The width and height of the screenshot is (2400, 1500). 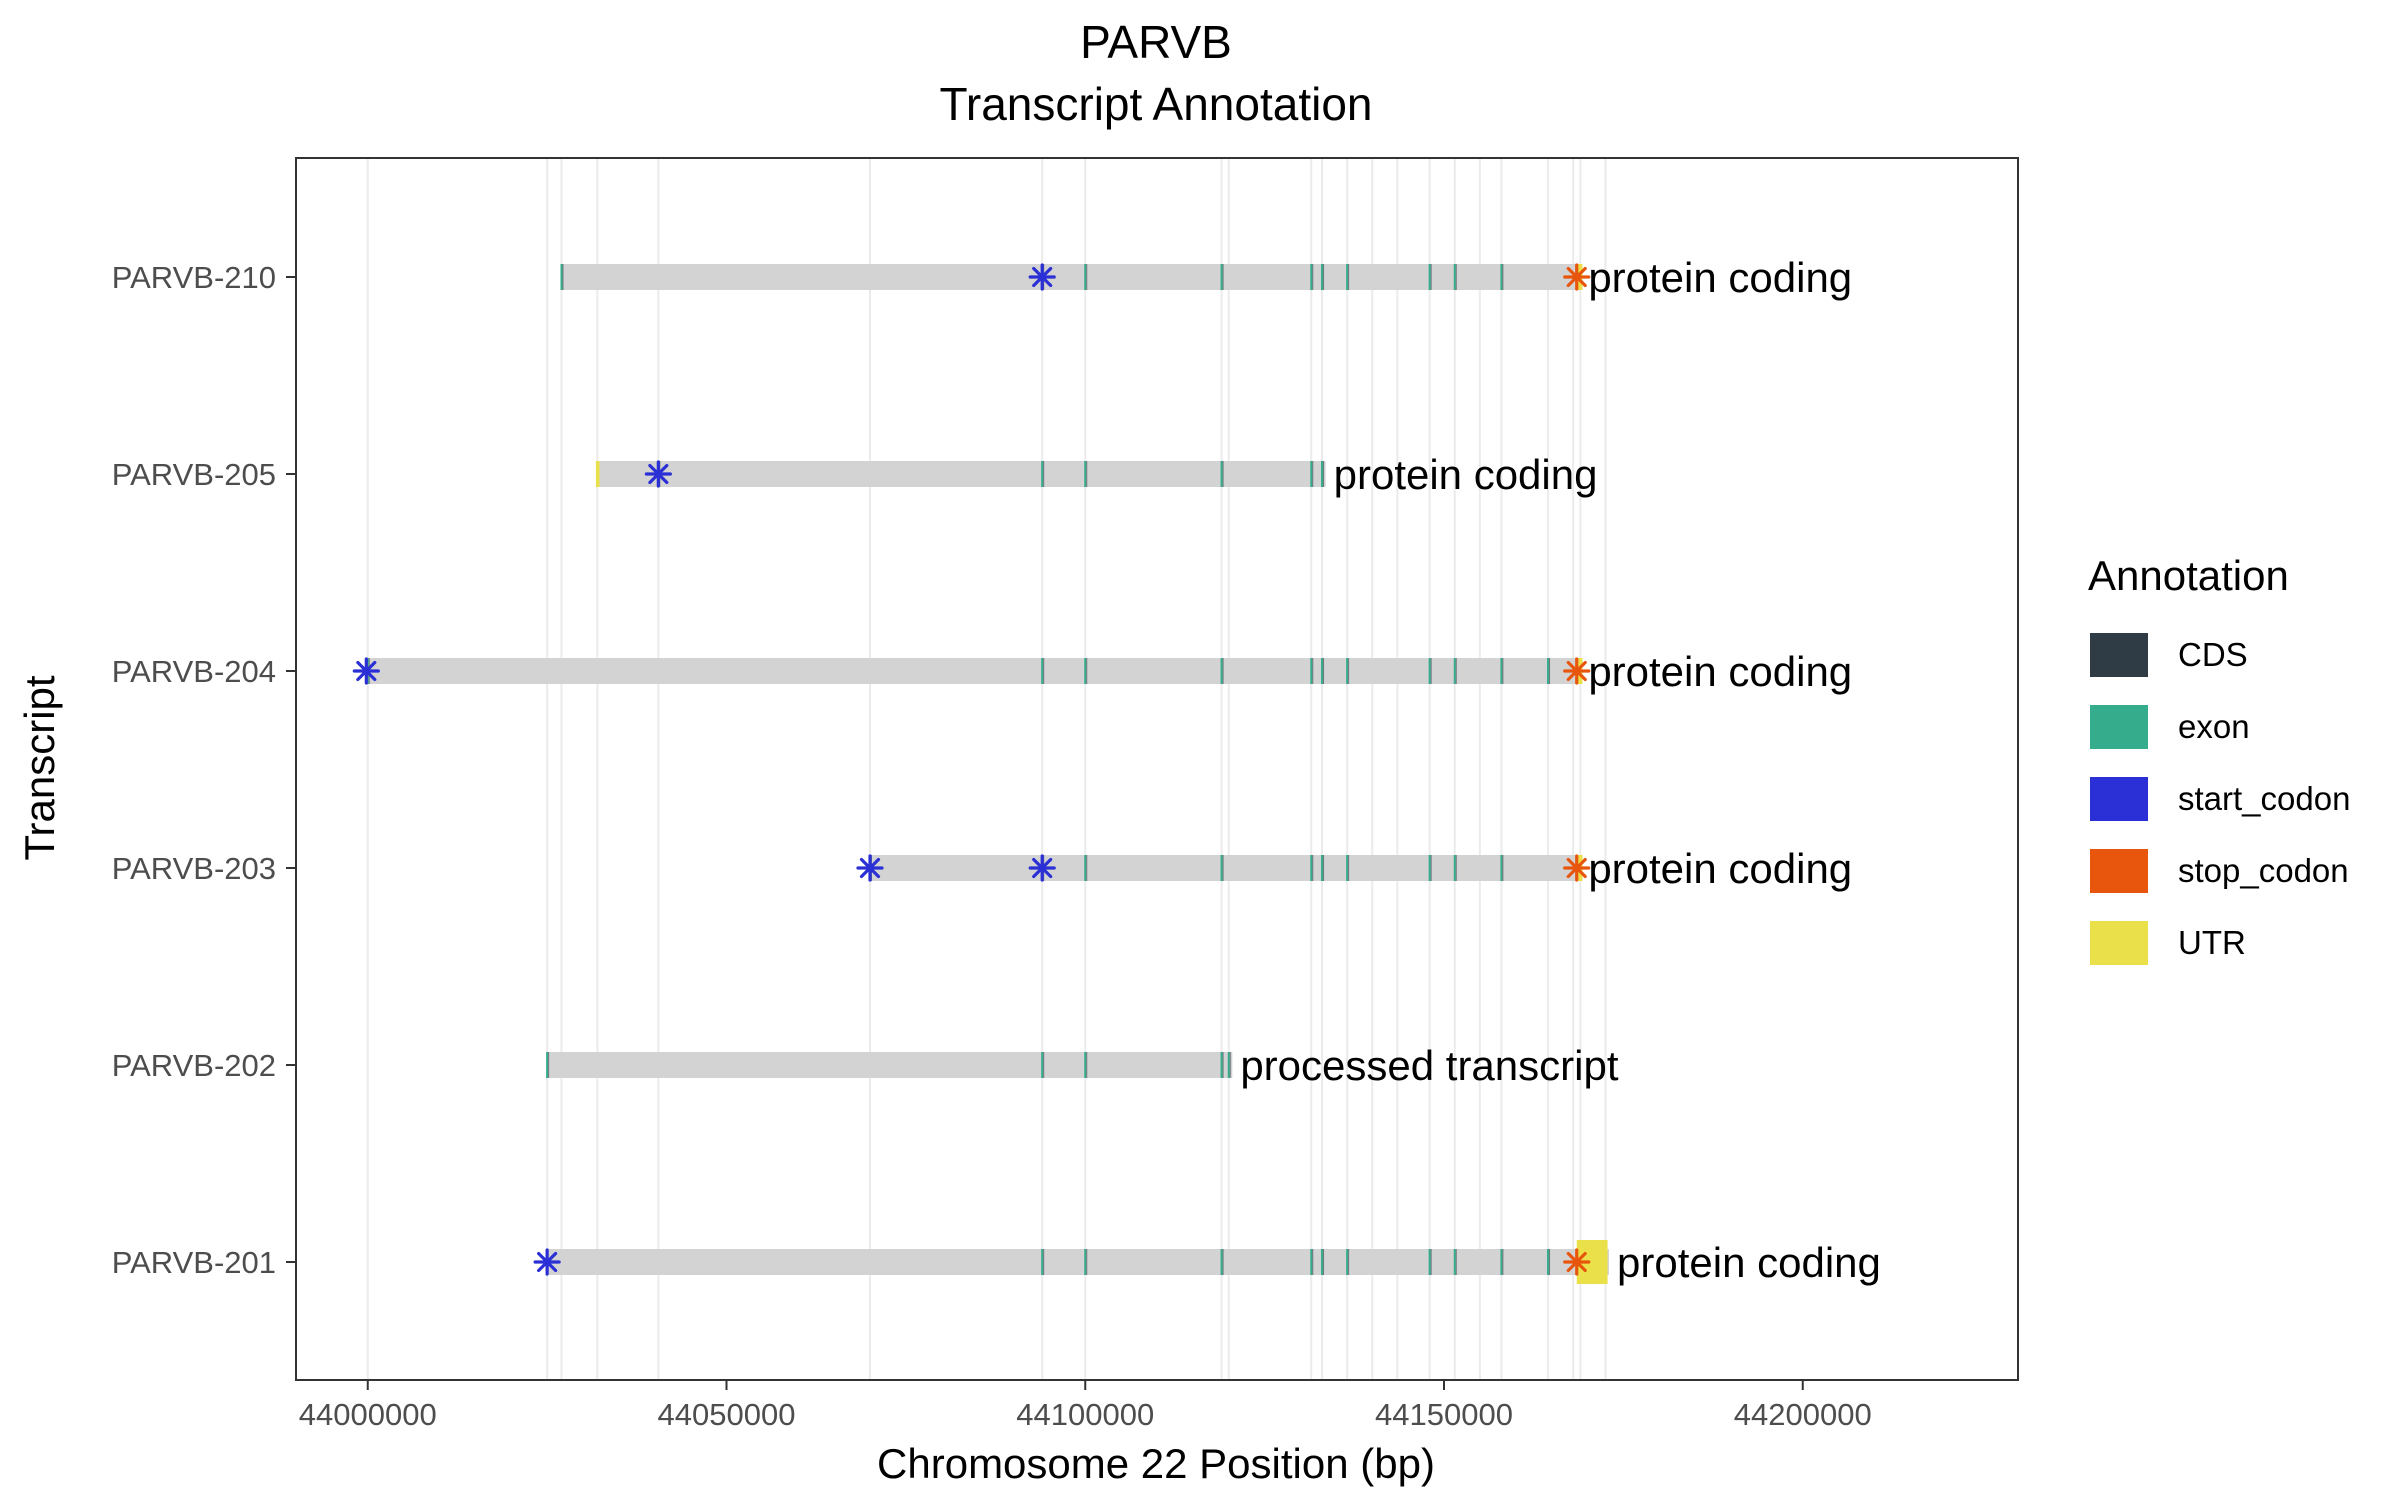 I want to click on x-tick-label: 44100000, so click(x=1085, y=1414).